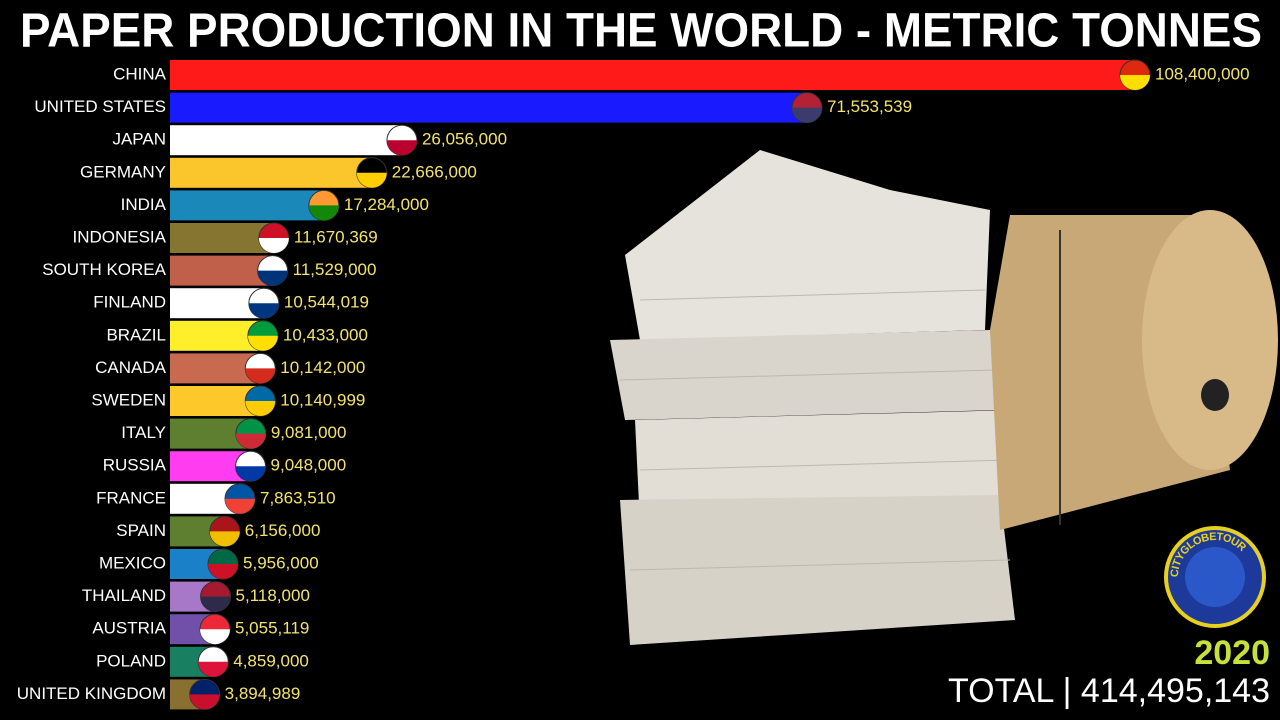 The image size is (1280, 720). What do you see at coordinates (141, 530) in the screenshot?
I see `category-label: SPAIN` at bounding box center [141, 530].